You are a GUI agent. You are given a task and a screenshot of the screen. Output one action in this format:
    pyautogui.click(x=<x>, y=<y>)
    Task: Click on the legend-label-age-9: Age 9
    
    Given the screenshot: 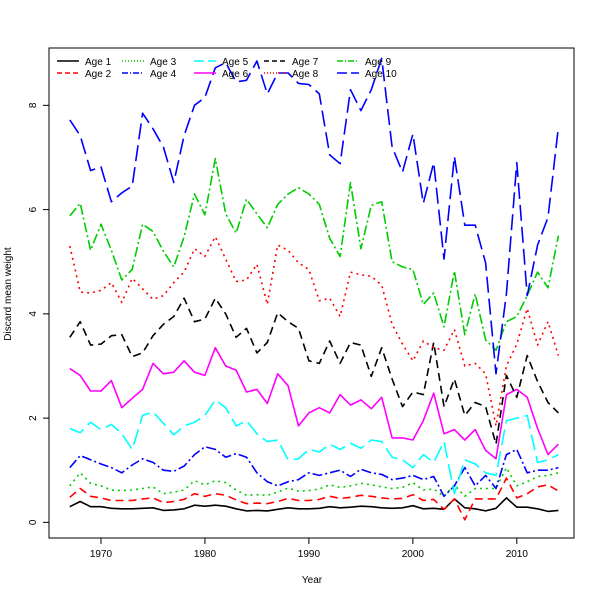 What is the action you would take?
    pyautogui.click(x=378, y=62)
    